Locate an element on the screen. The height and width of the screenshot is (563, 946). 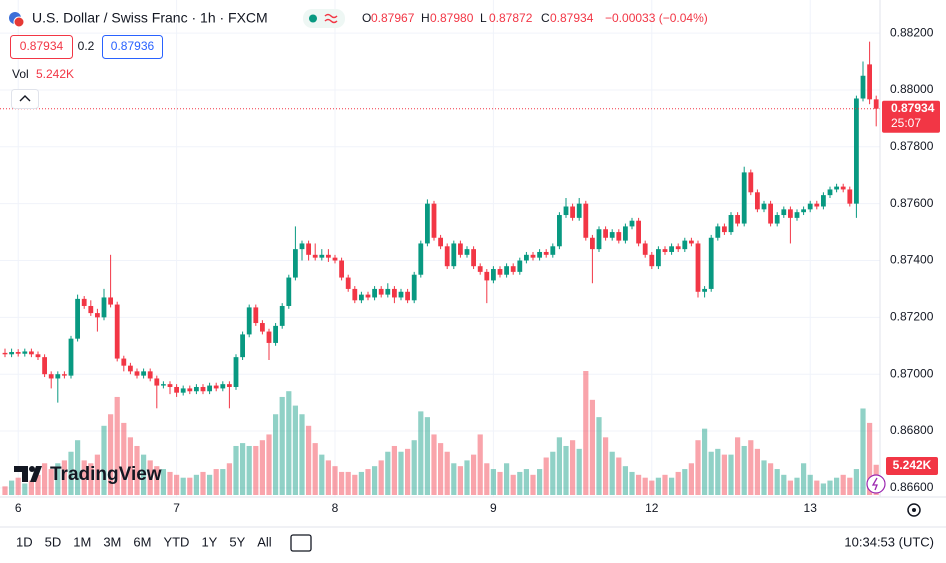
symbol-title: U.S. Dollar / Swiss Franc · 1h · FXCM is located at coordinates (150, 18).